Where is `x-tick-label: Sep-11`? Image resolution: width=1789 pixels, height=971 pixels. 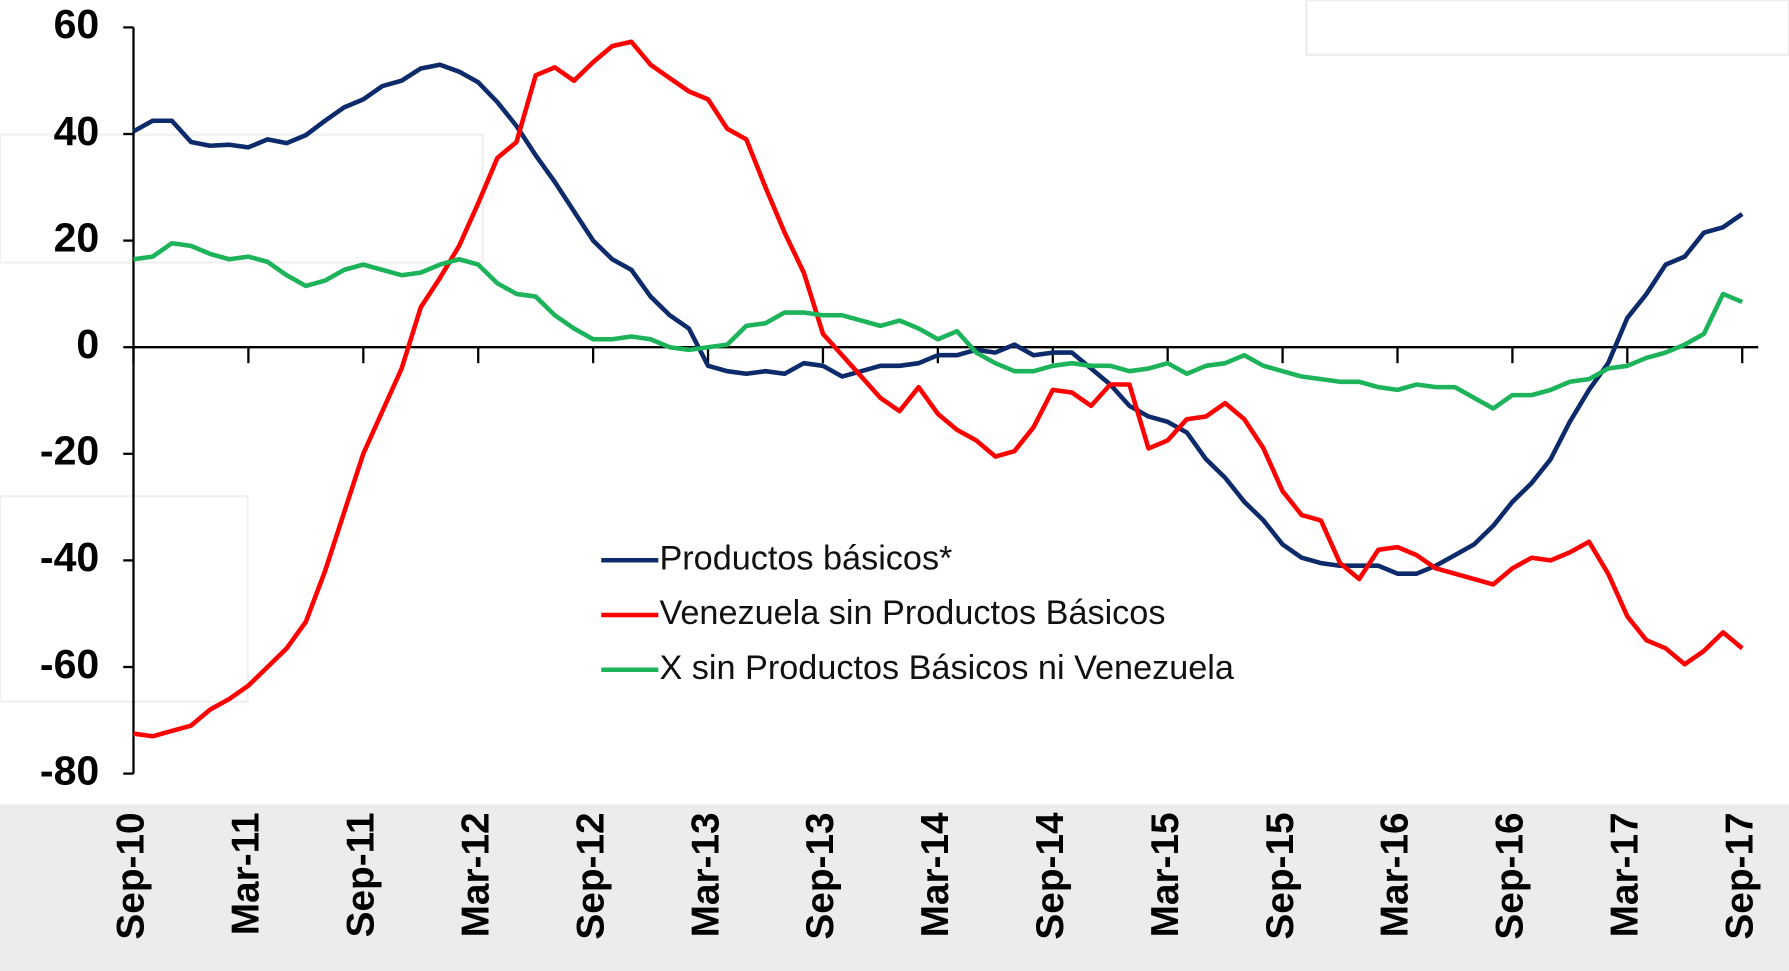
x-tick-label: Sep-11 is located at coordinates (361, 874).